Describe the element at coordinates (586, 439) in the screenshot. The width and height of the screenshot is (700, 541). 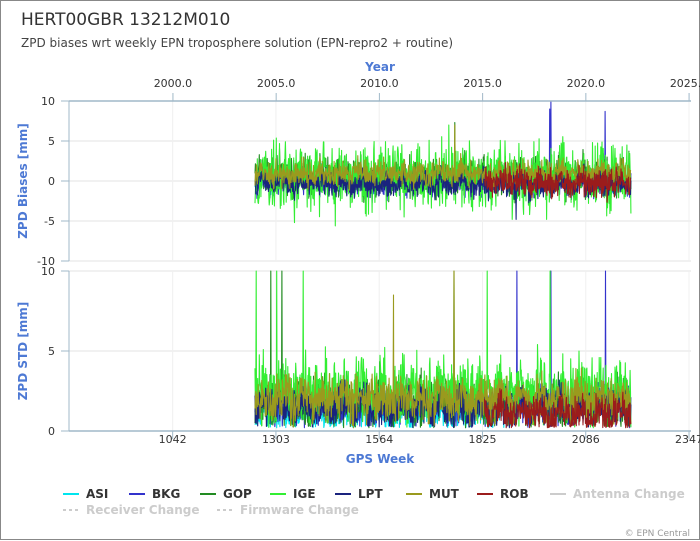
I see `week-tick-label: 2086` at that location.